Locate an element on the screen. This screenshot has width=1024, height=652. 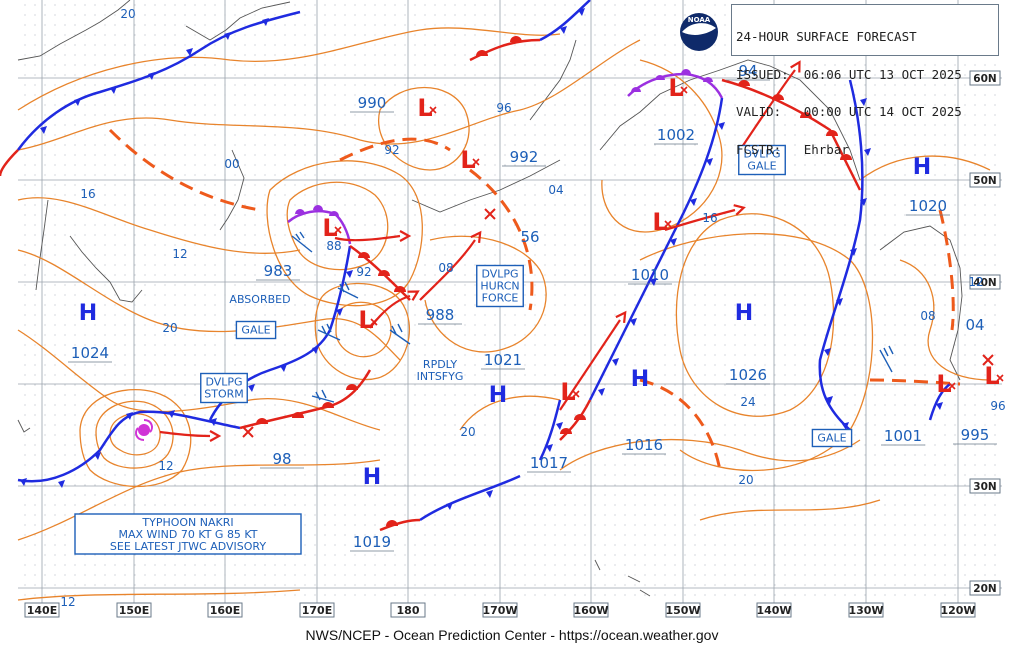
isobar-label: 16 is located at coordinates (709, 218).